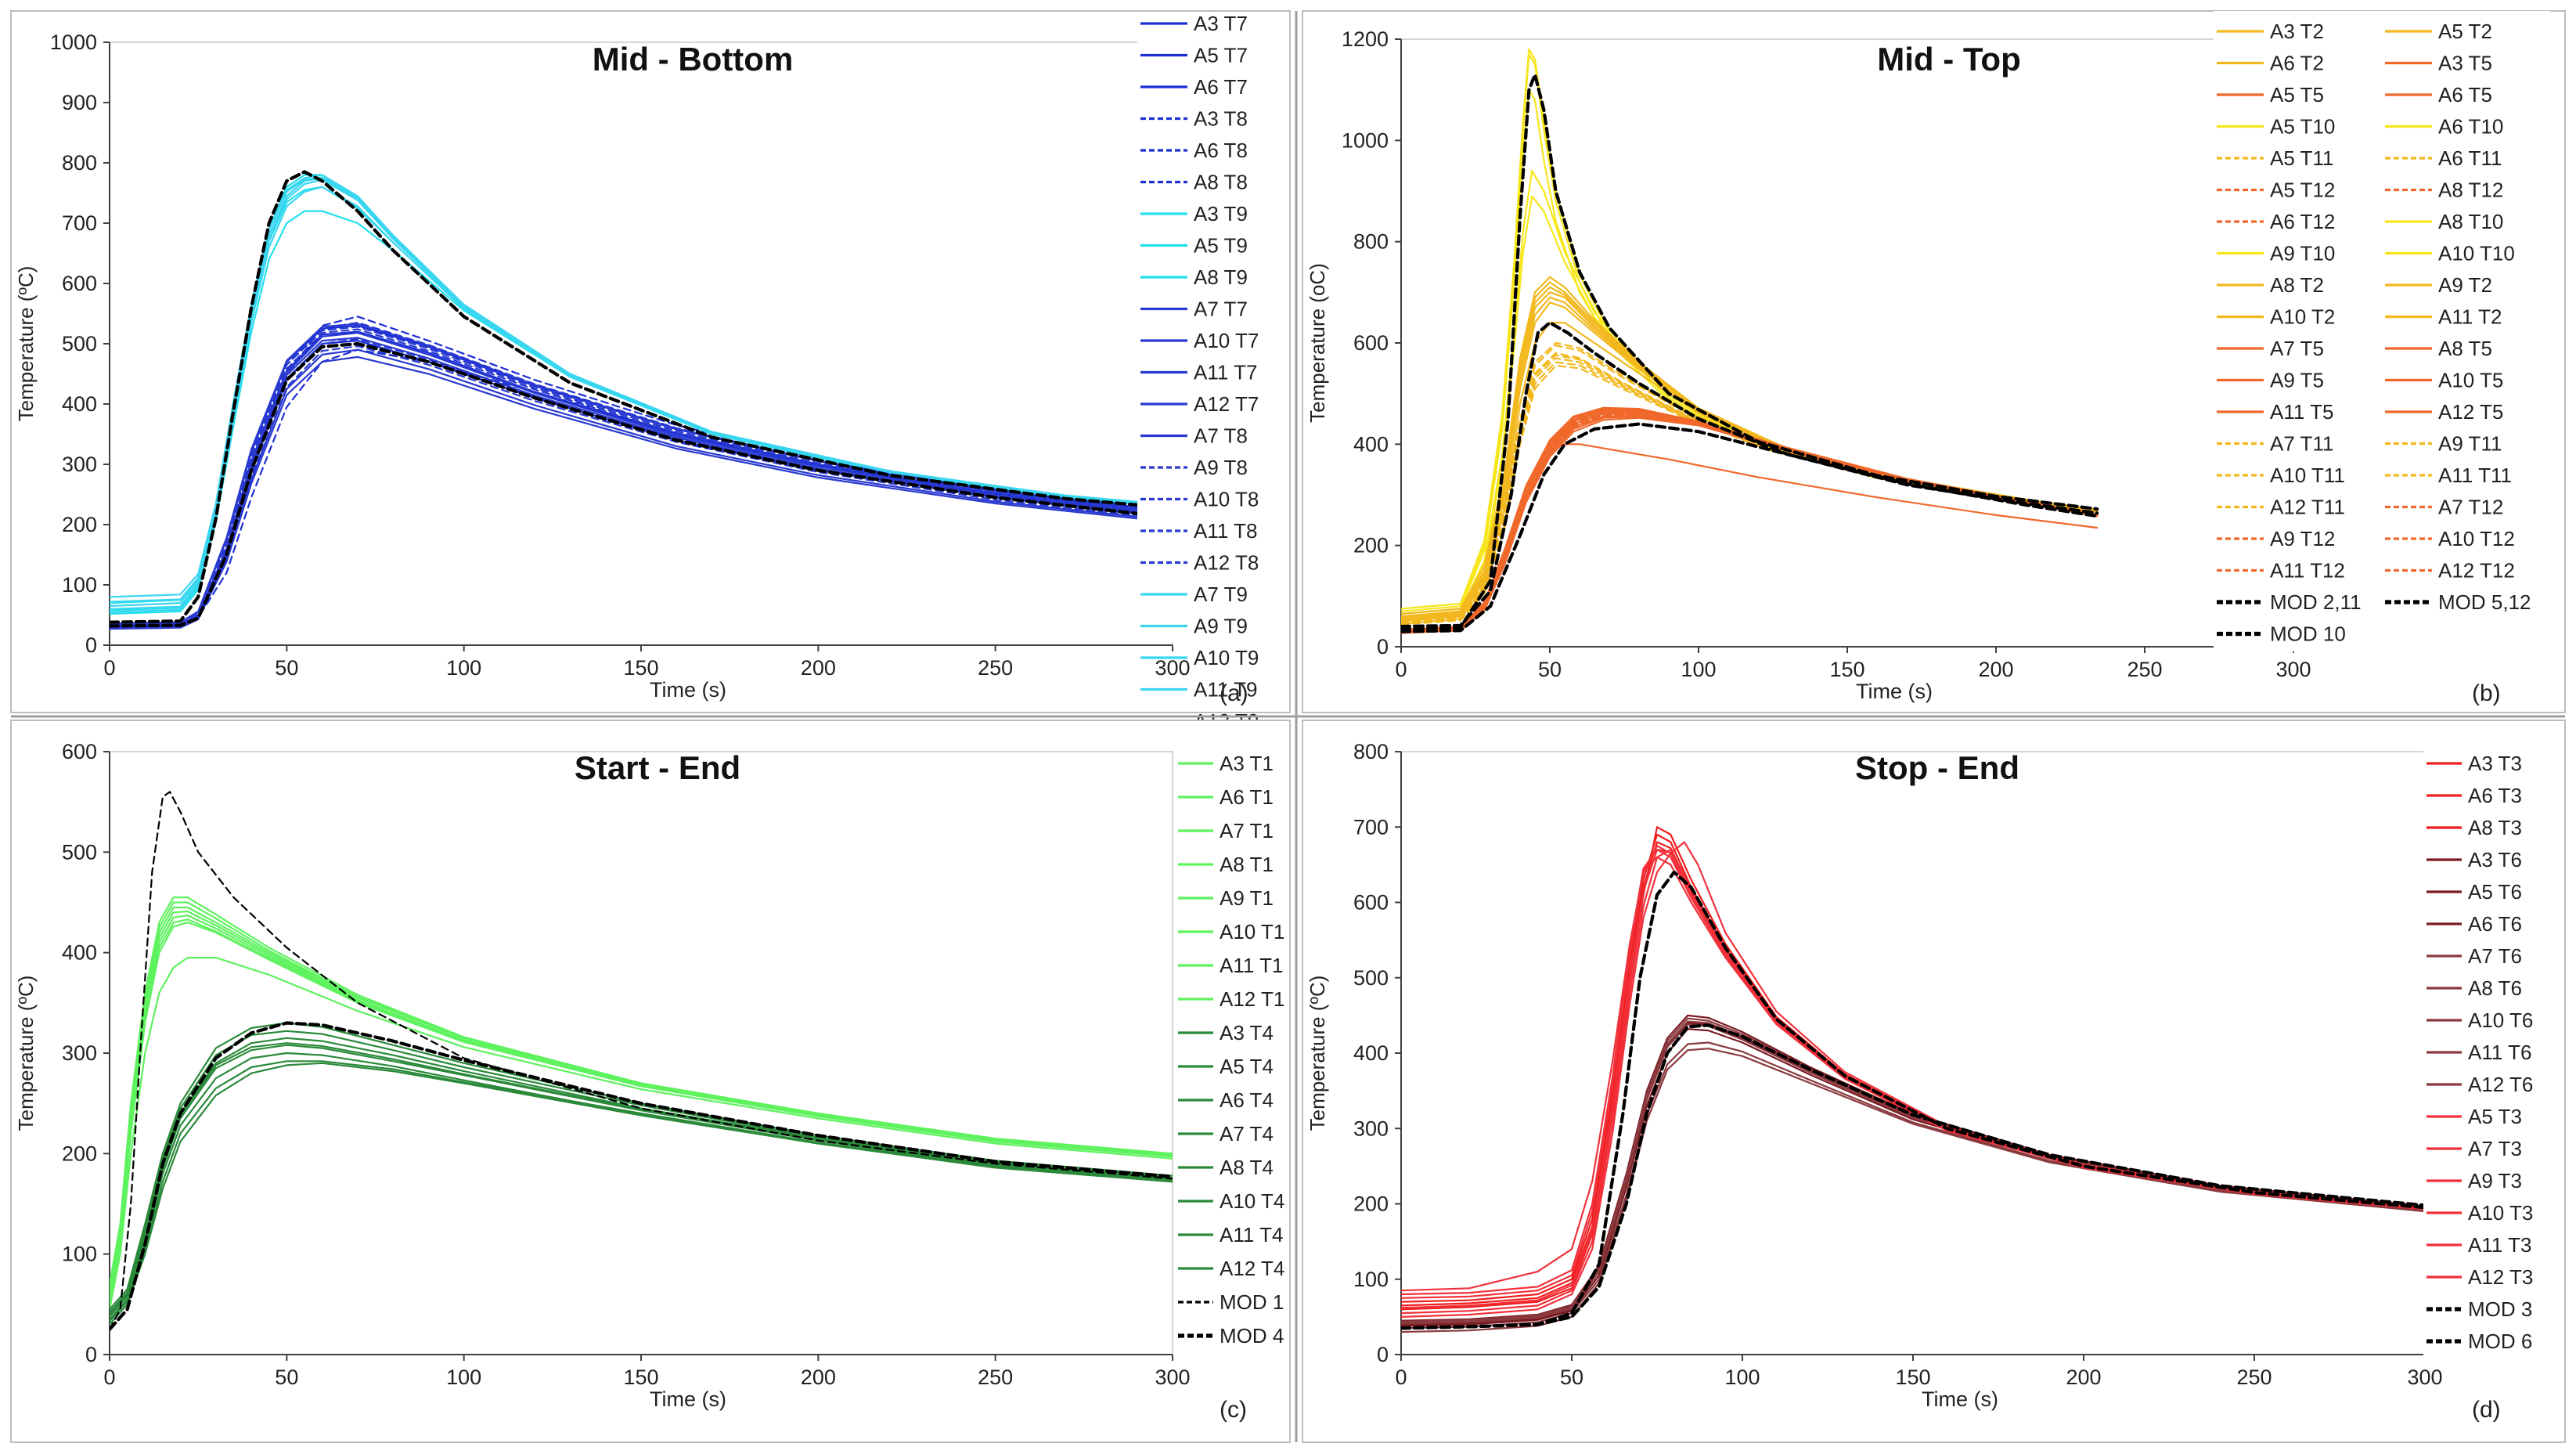  Describe the element at coordinates (1365, 39) in the screenshot. I see `y-tick-label: 1200` at that location.